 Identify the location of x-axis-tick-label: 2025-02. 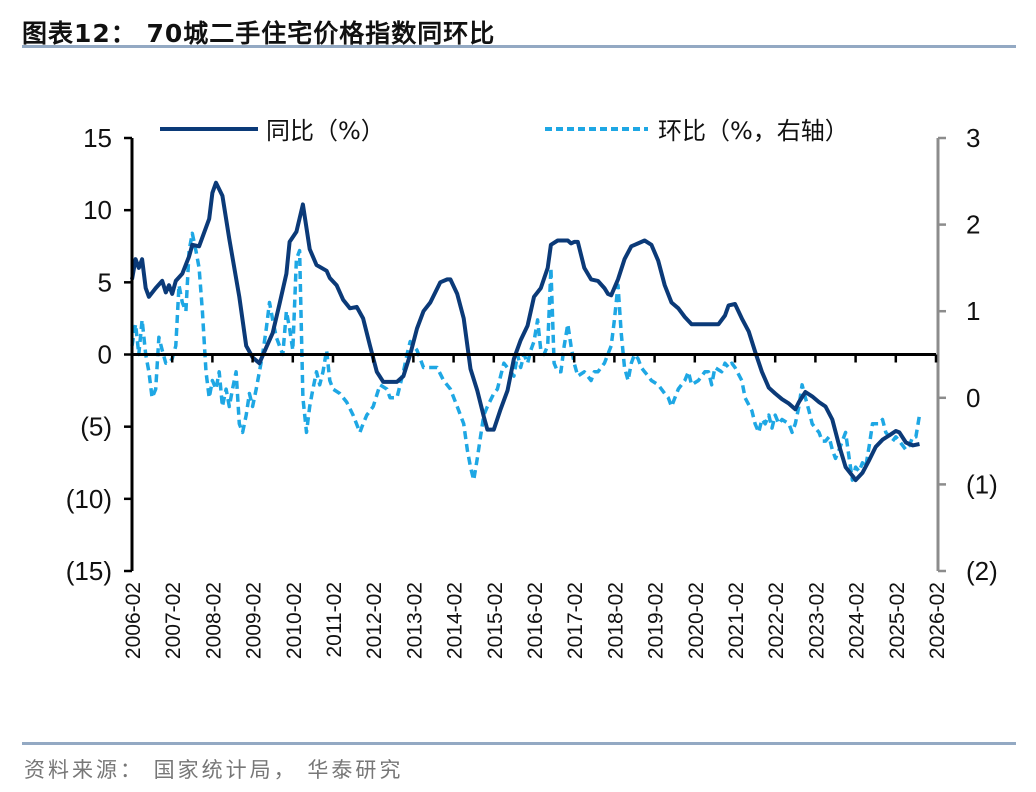
(897, 620).